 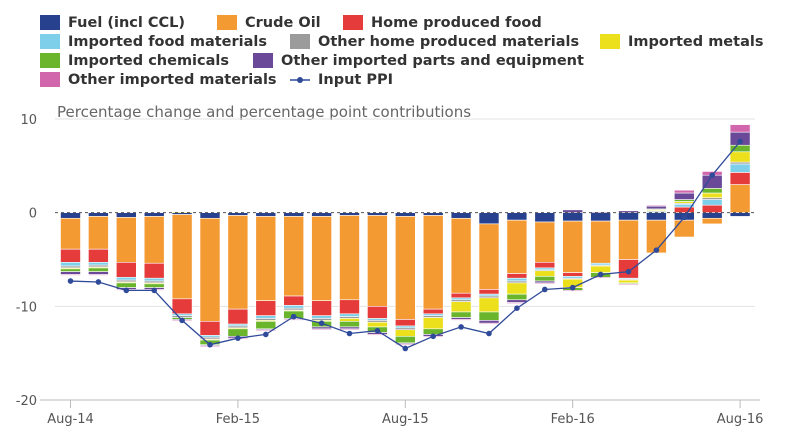 I want to click on legend-swatch-other-imported-materials, so click(x=50, y=79).